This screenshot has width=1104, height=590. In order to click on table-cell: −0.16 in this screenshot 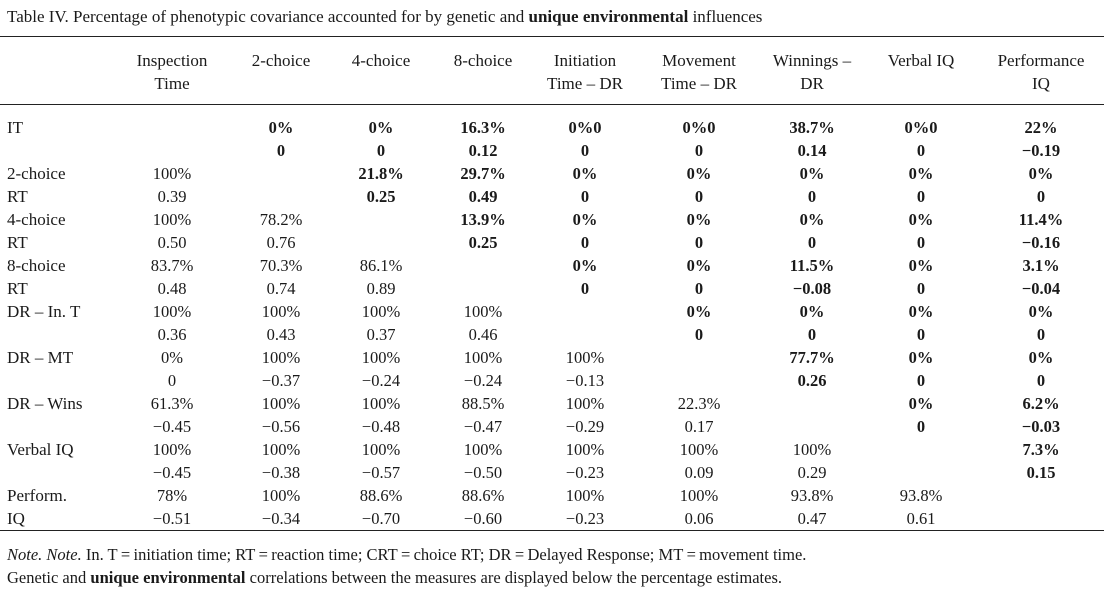, I will do `click(1041, 242)`.